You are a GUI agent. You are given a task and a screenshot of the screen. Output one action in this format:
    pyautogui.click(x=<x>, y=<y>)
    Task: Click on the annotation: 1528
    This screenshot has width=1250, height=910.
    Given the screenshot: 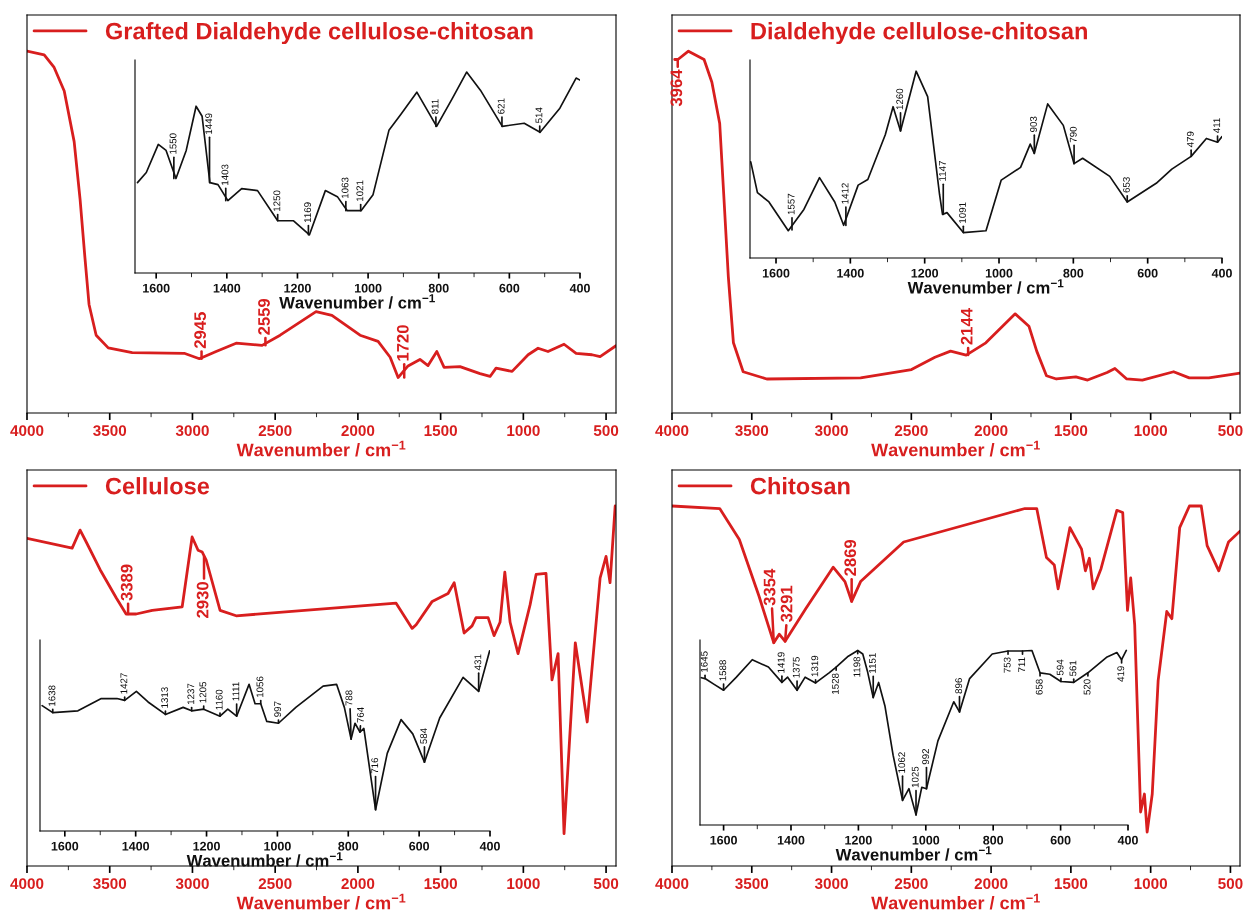 What is the action you would take?
    pyautogui.click(x=835, y=683)
    